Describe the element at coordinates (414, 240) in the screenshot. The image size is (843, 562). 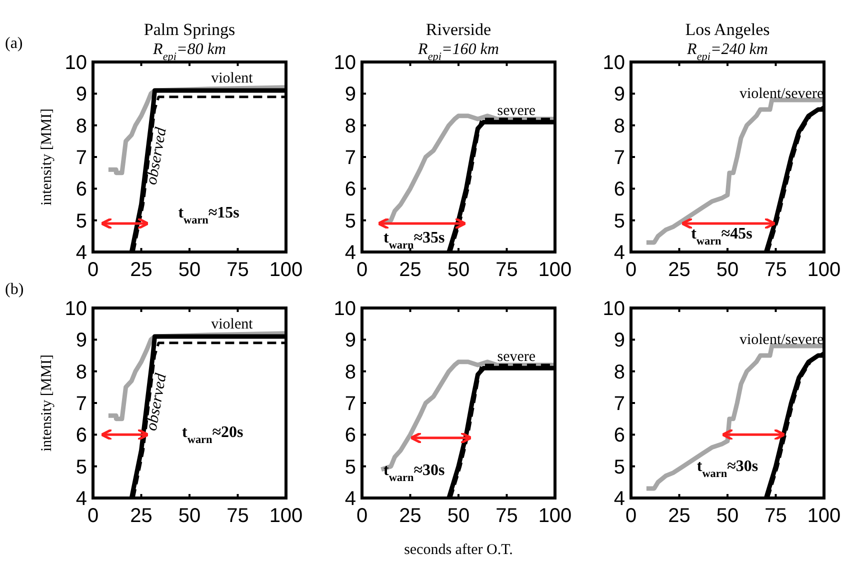
I see `annotation: t$_{warn}$≈35s` at that location.